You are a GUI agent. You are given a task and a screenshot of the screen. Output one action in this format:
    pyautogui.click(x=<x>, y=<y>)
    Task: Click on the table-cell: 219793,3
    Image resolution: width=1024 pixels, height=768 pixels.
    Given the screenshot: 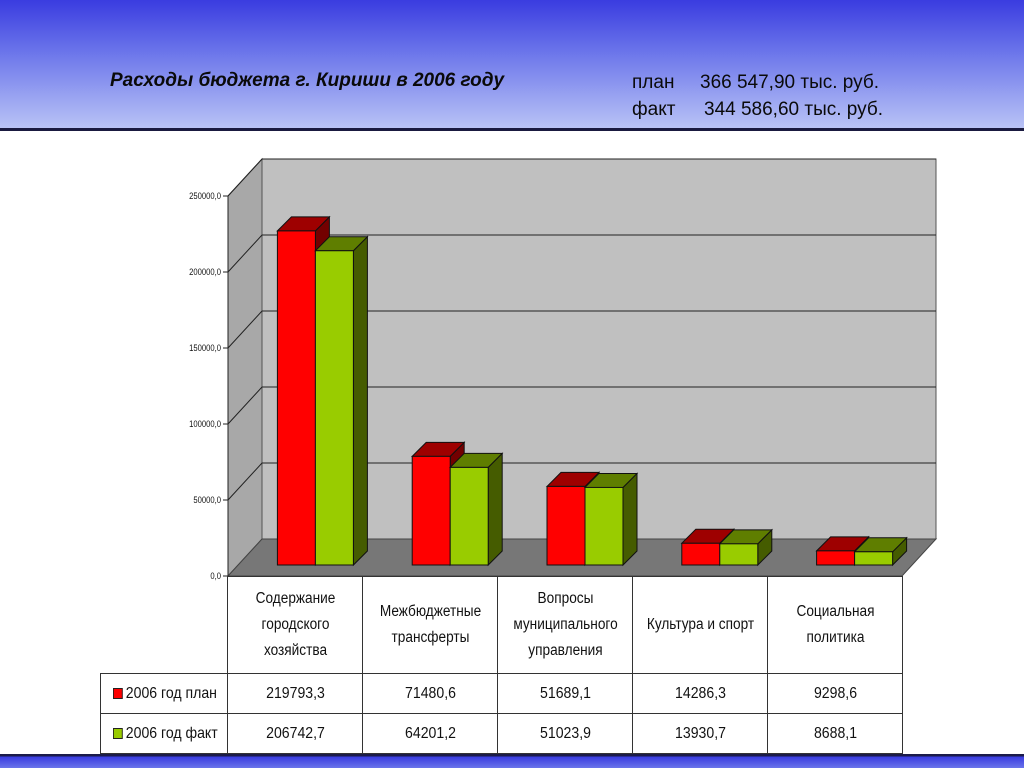 What is the action you would take?
    pyautogui.click(x=295, y=693)
    